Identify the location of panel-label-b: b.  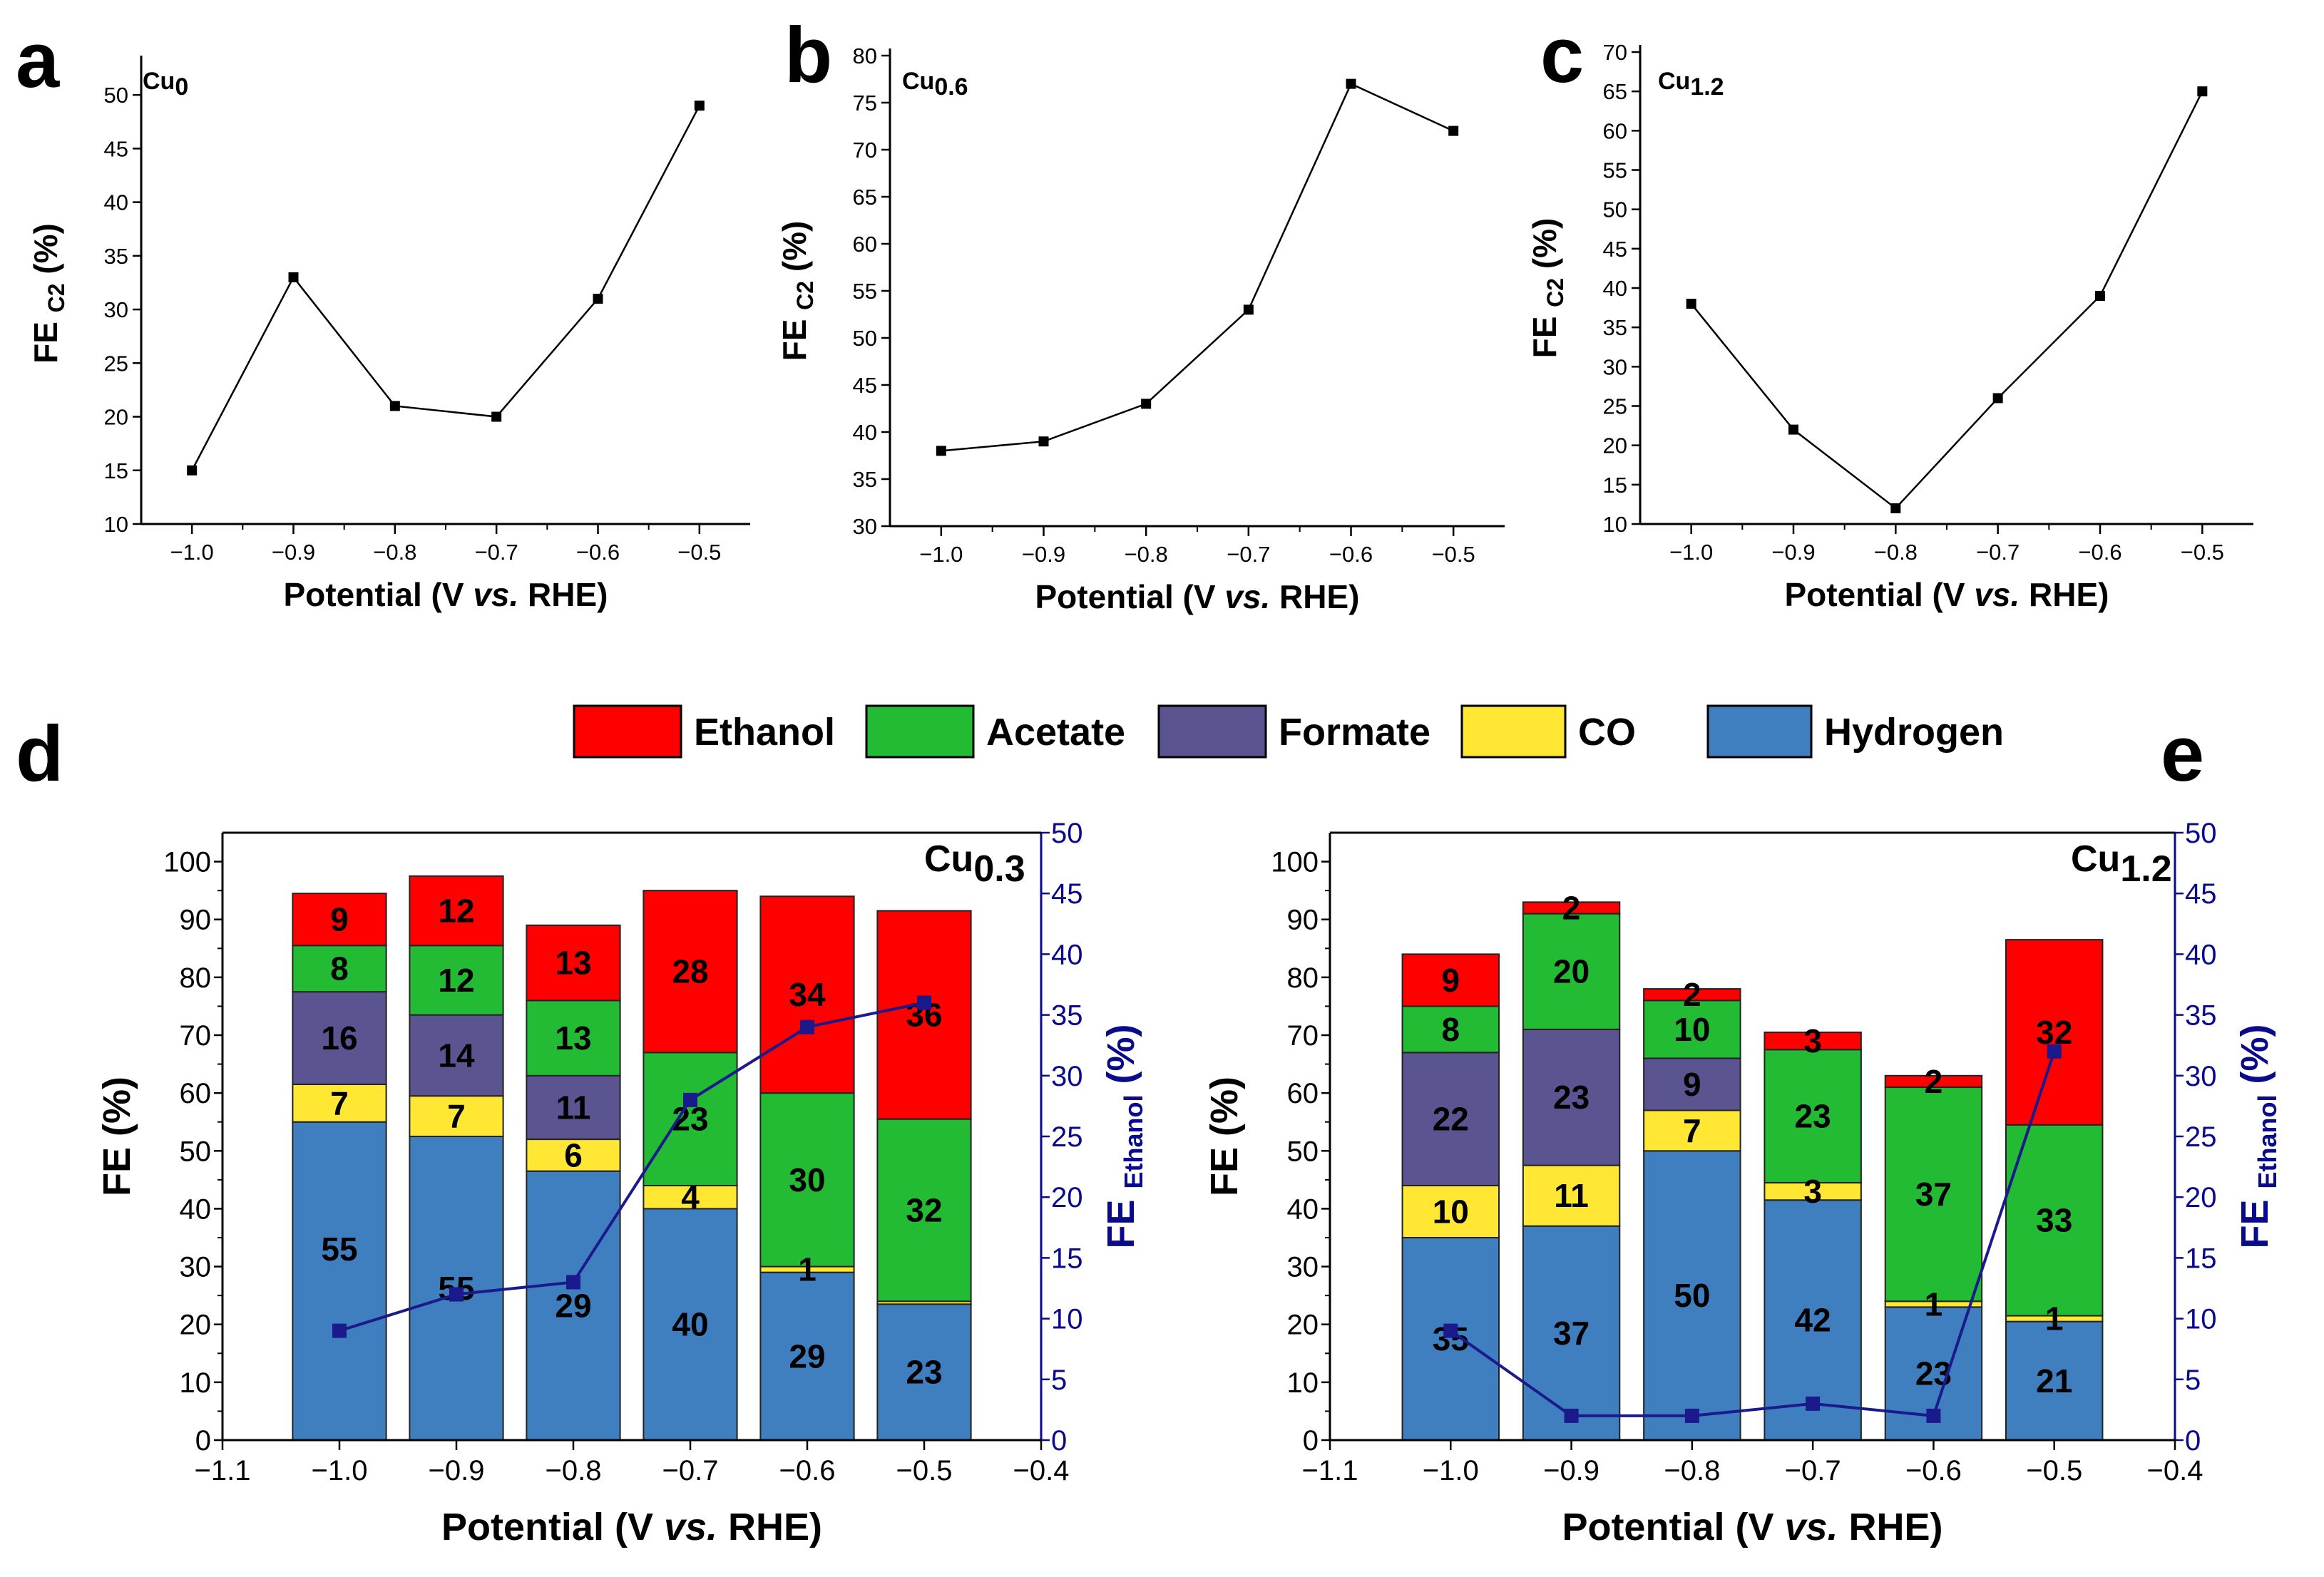
(808, 55).